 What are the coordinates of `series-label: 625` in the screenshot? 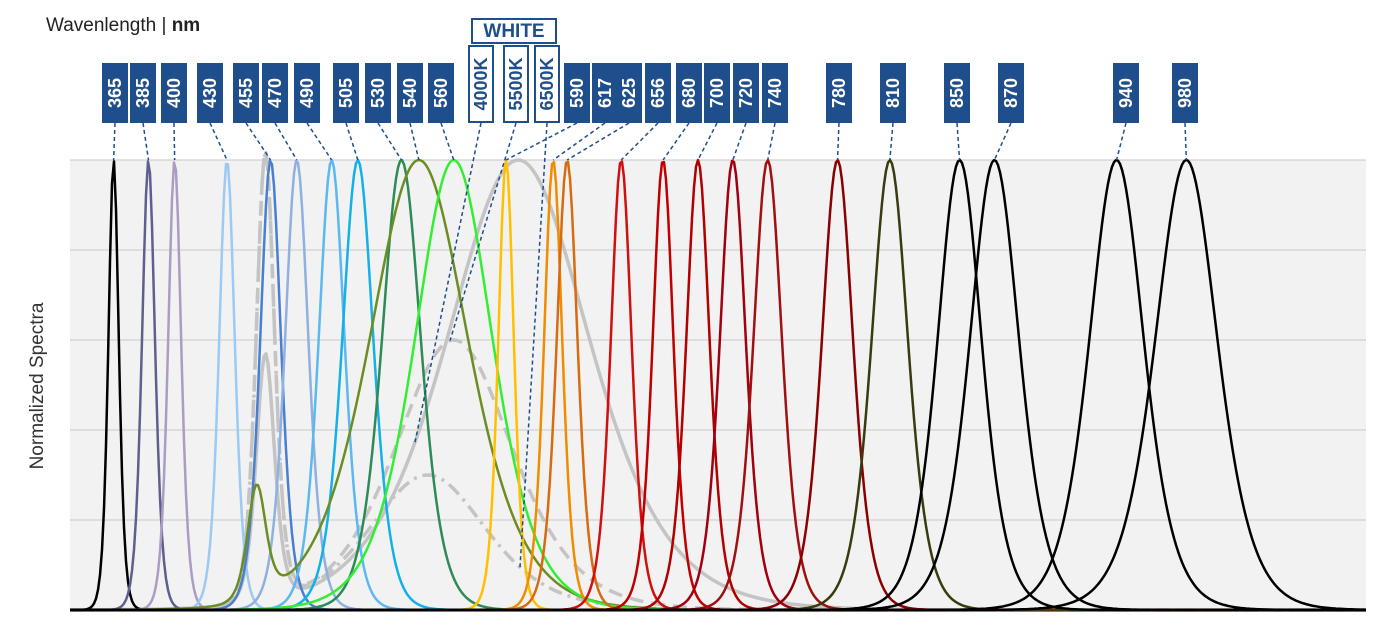 It's located at (629, 93).